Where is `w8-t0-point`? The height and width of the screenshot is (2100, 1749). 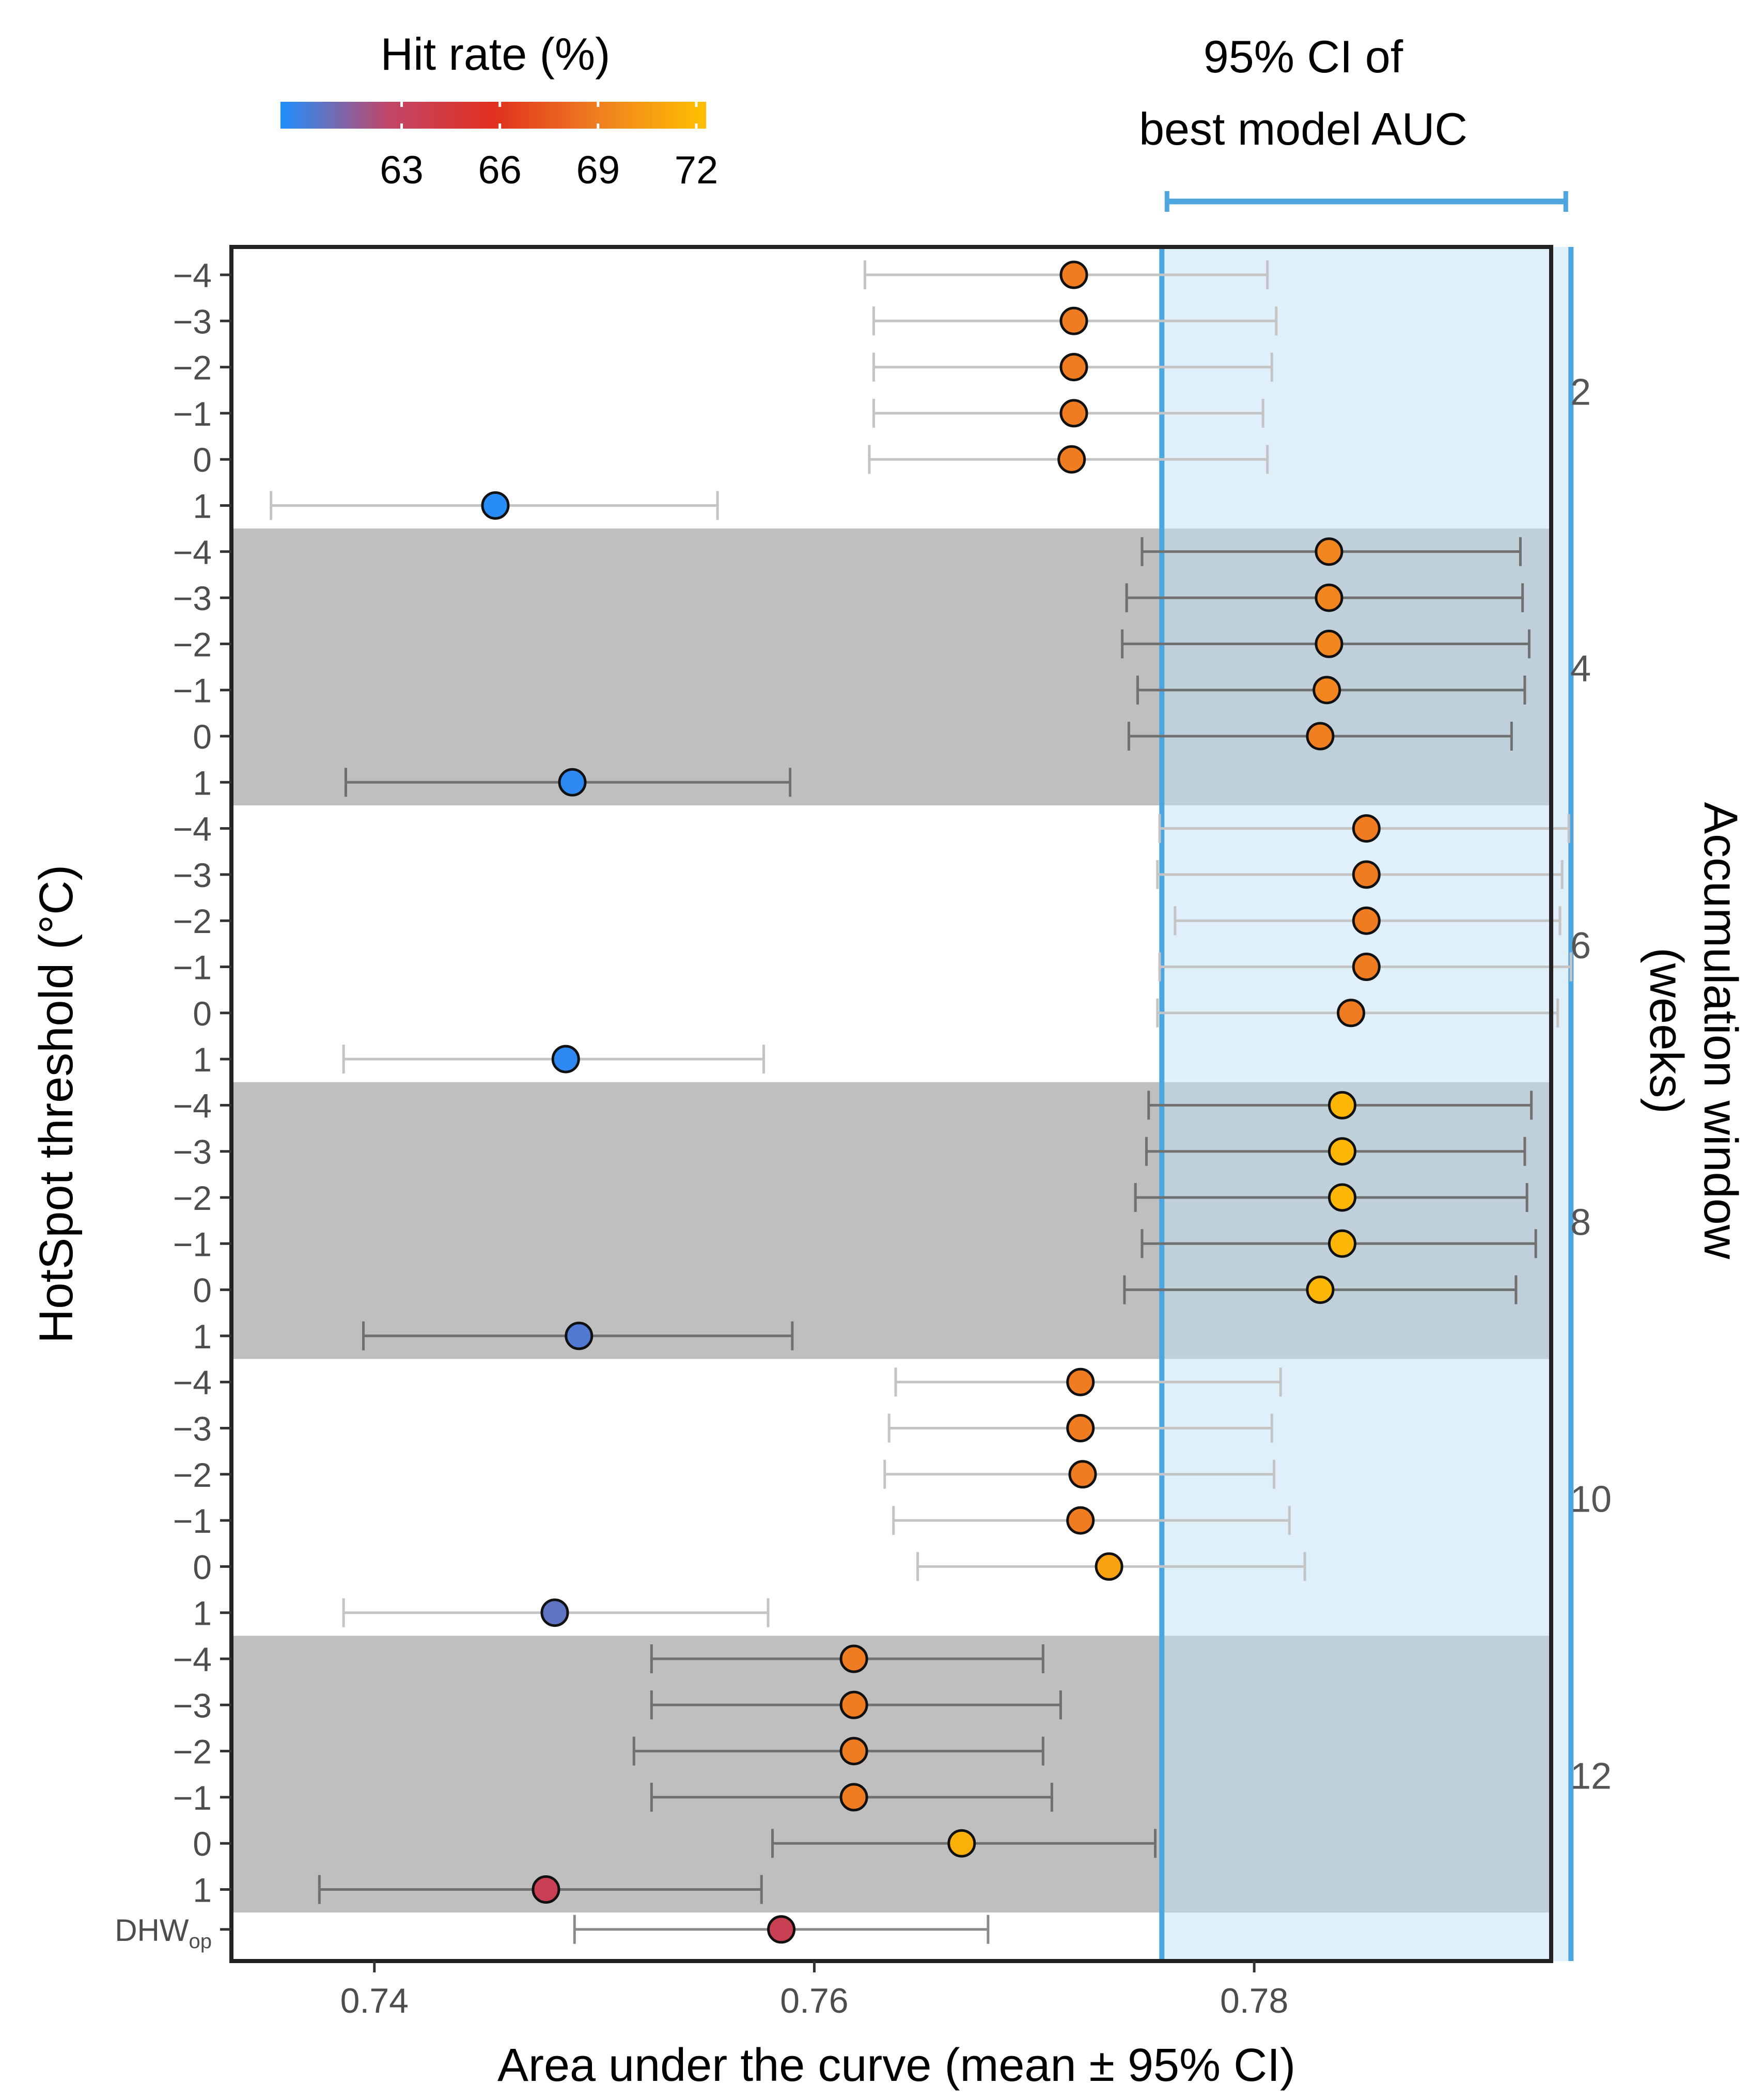
w8-t0-point is located at coordinates (1320, 1289).